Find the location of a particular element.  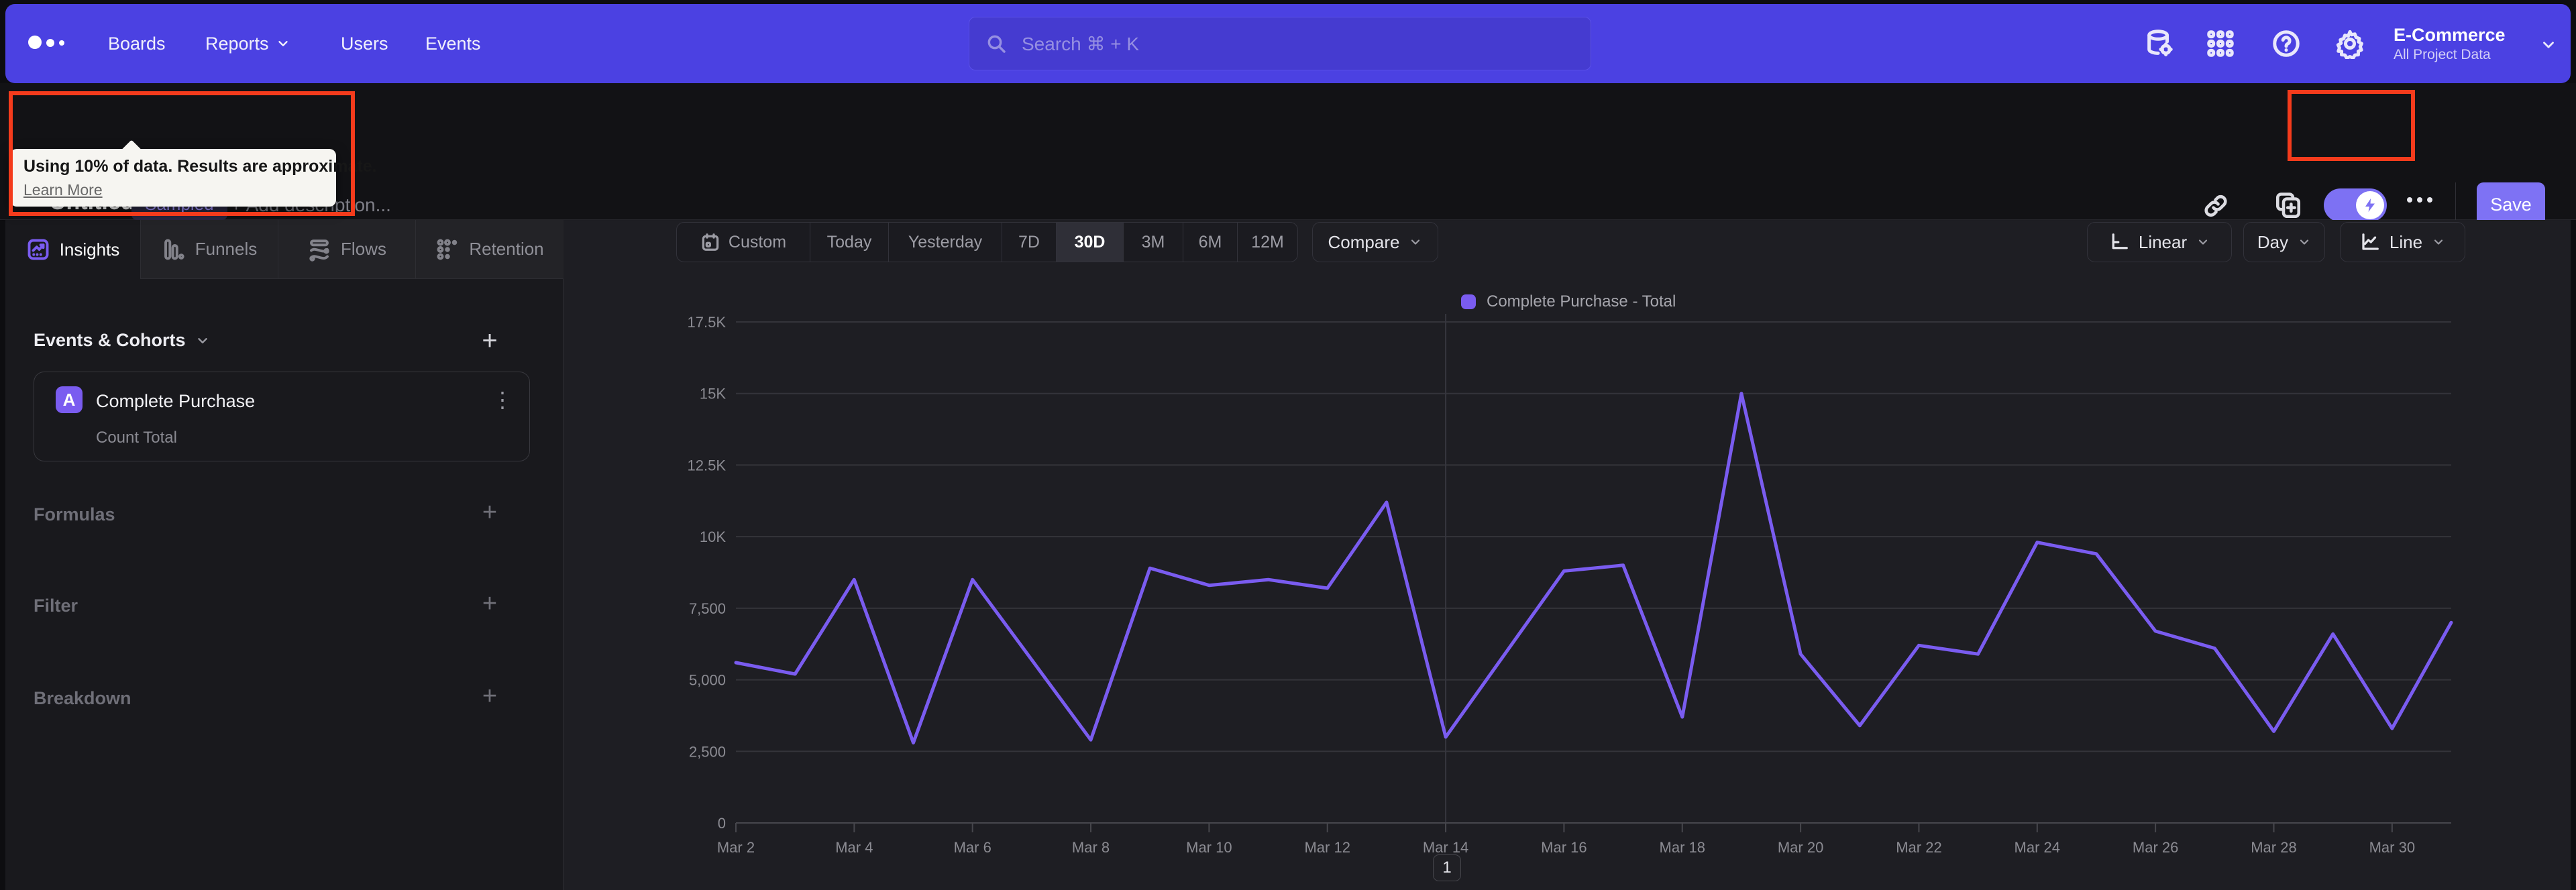

svg-text: Mar 30 is located at coordinates (2392, 847).